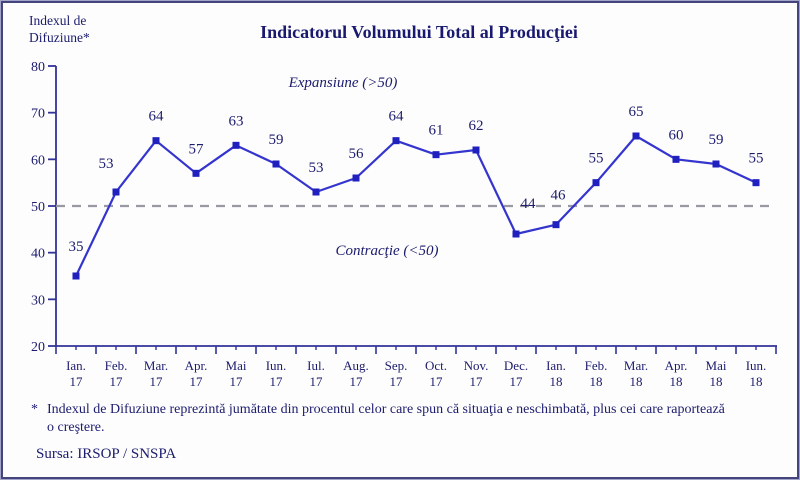 This screenshot has width=800, height=480. What do you see at coordinates (38, 160) in the screenshot?
I see `y-tick-label: 60` at bounding box center [38, 160].